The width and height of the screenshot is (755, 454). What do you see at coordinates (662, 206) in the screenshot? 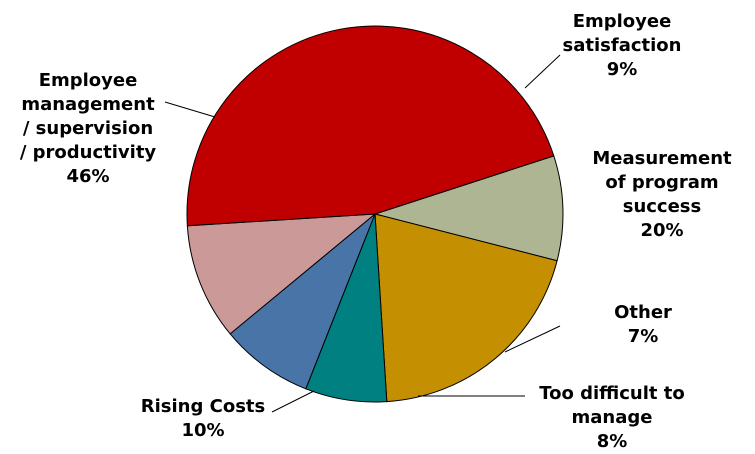
I see `slice-label-line: success` at bounding box center [662, 206].